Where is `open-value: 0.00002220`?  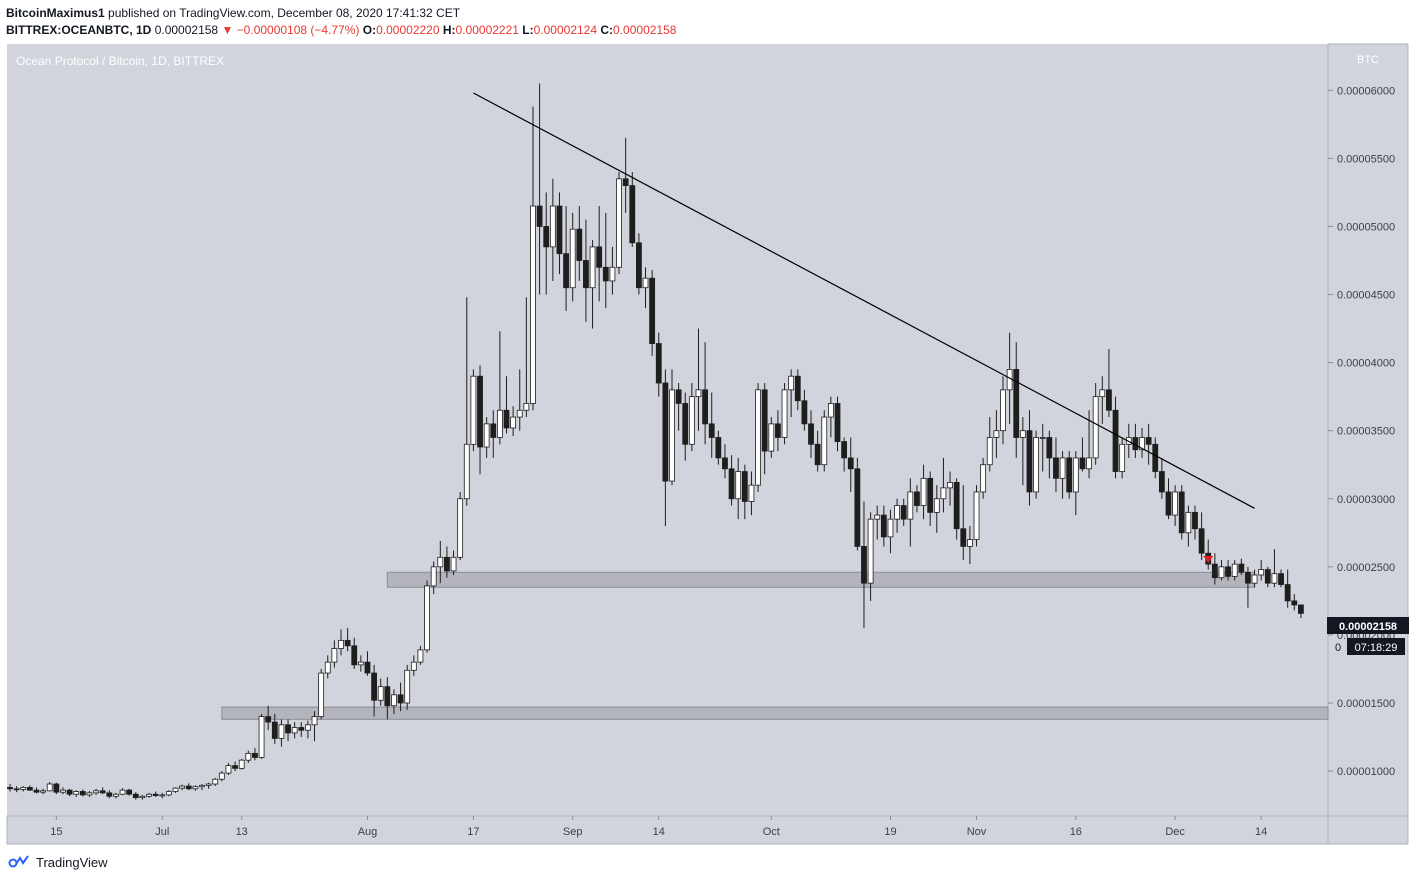 open-value: 0.00002220 is located at coordinates (408, 30).